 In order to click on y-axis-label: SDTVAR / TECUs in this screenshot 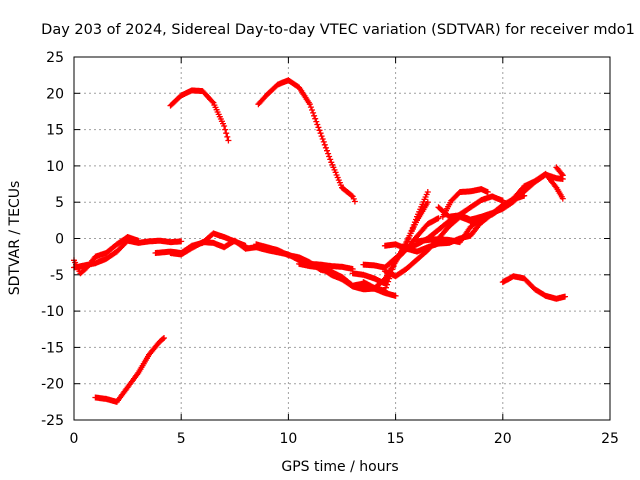, I will do `click(15, 238)`.